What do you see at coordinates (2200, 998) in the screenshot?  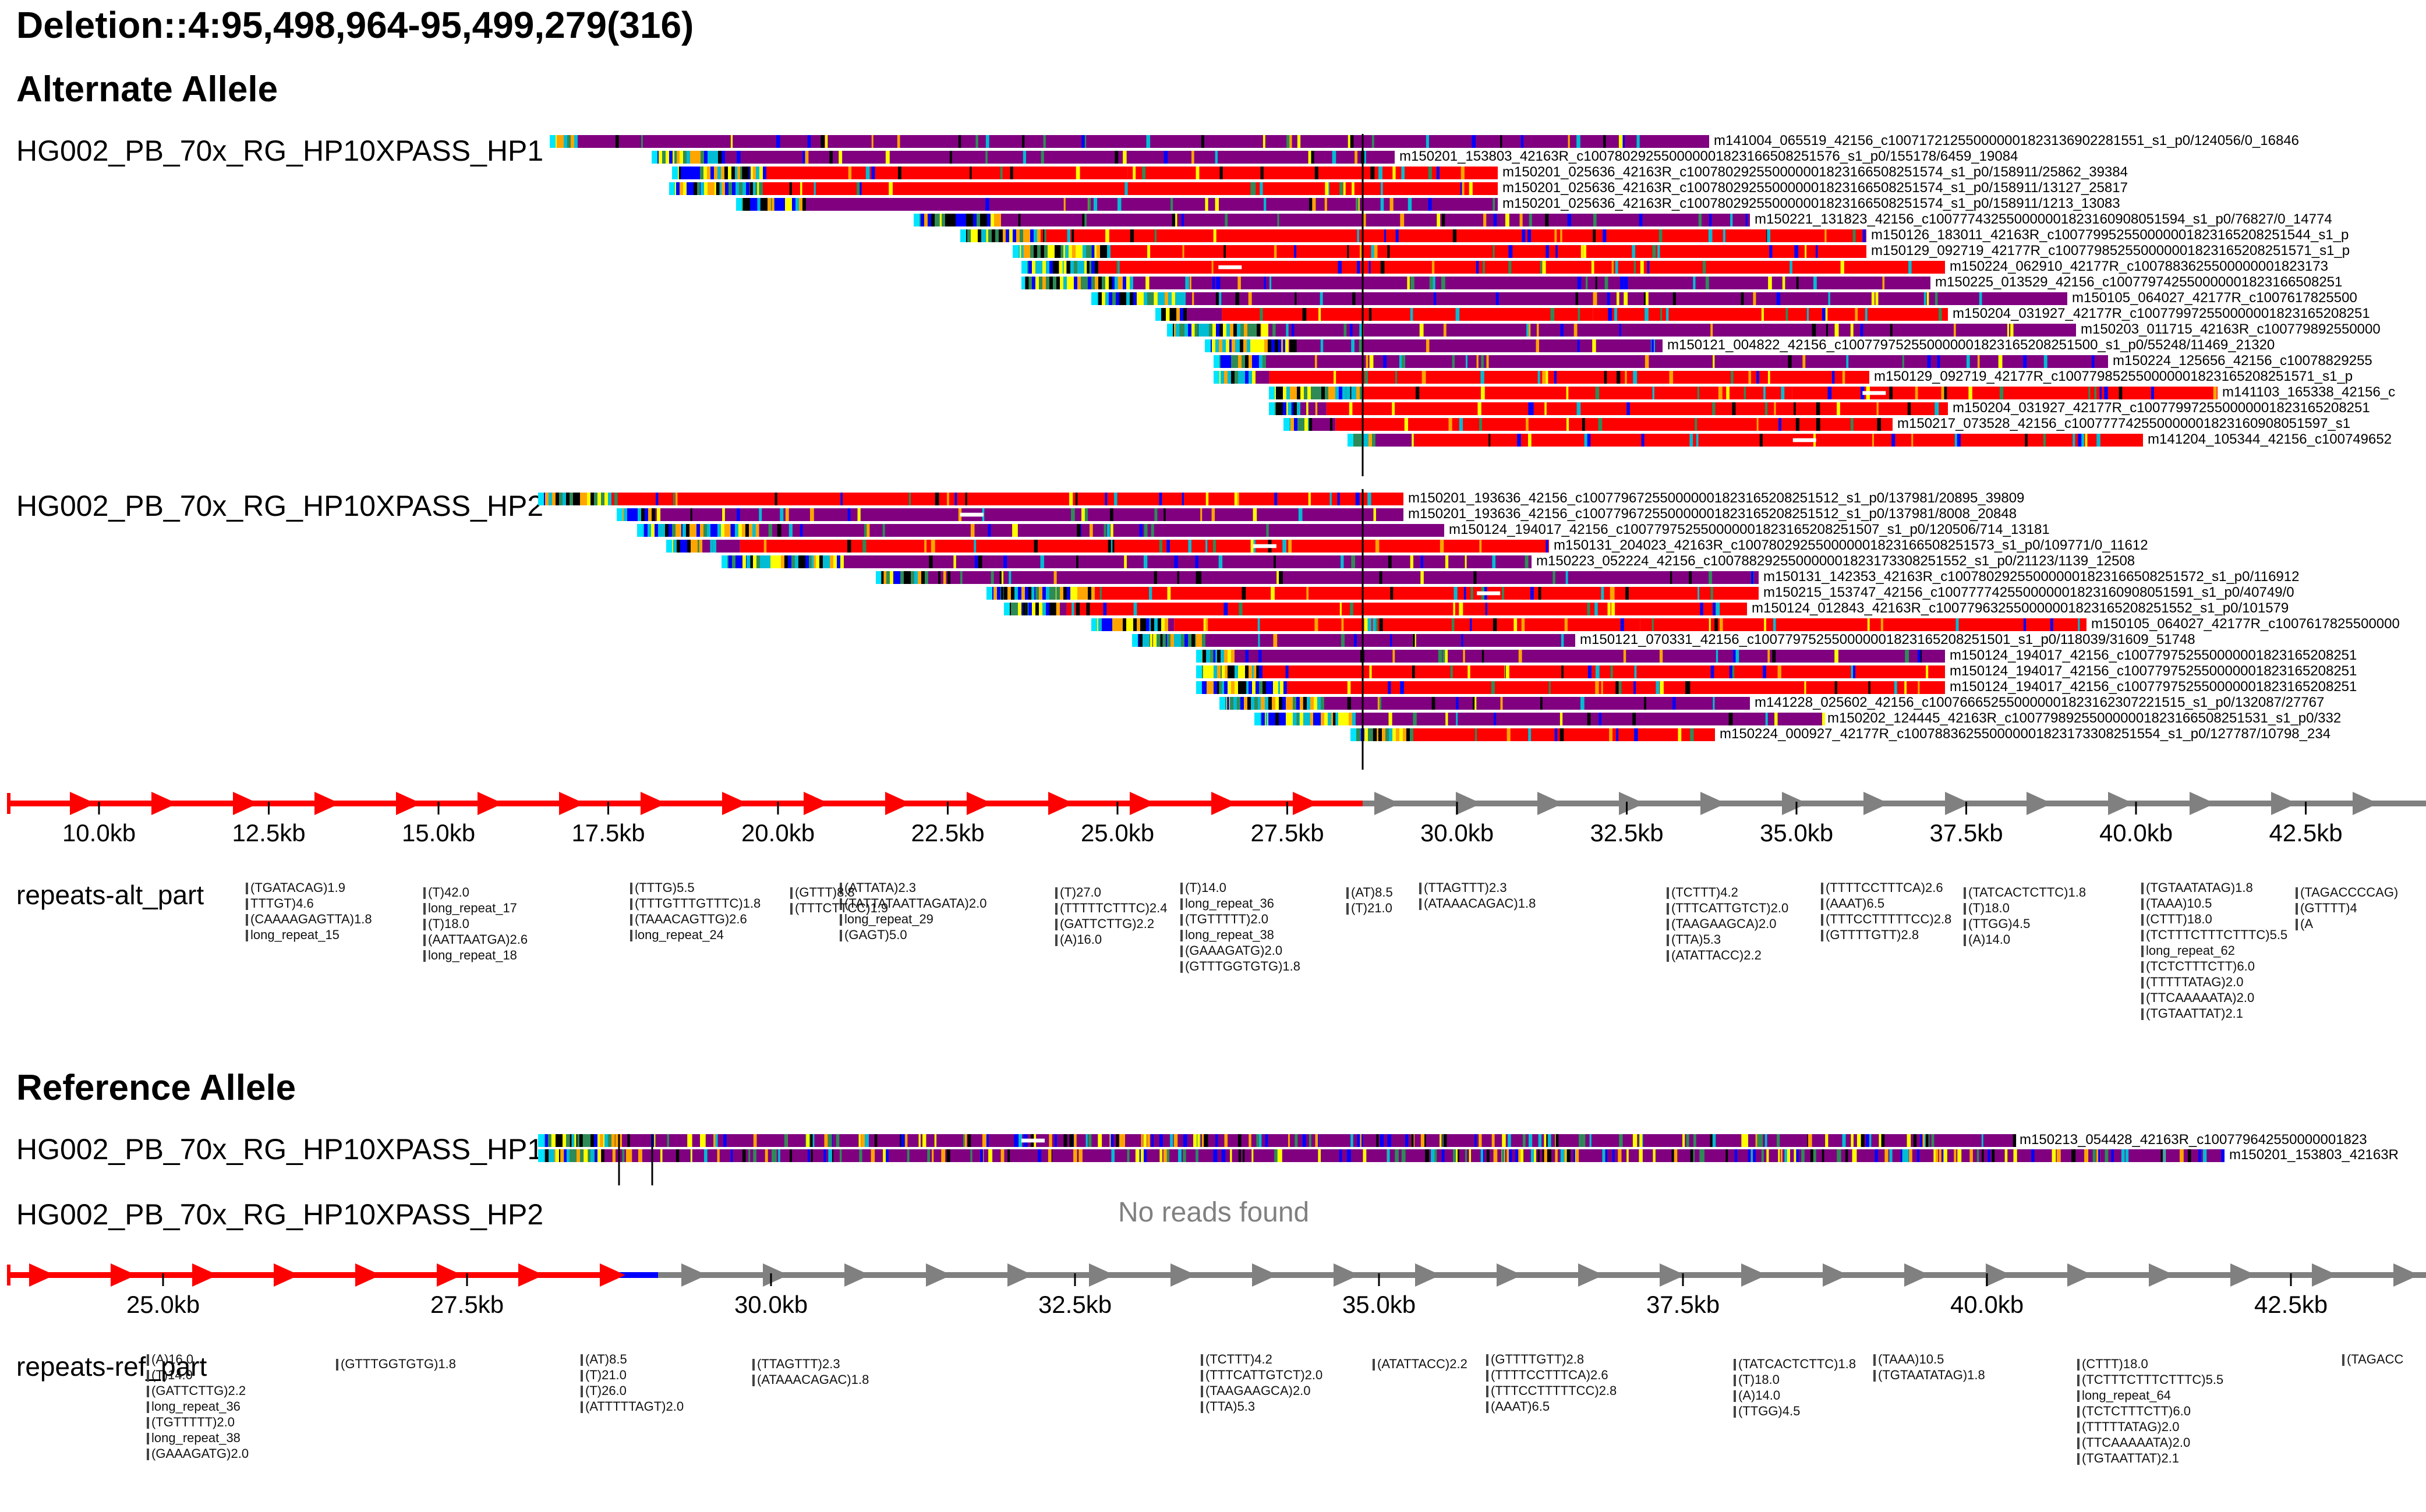 I see `alt-repeat-label: (TTCAAAAATA)2.0` at bounding box center [2200, 998].